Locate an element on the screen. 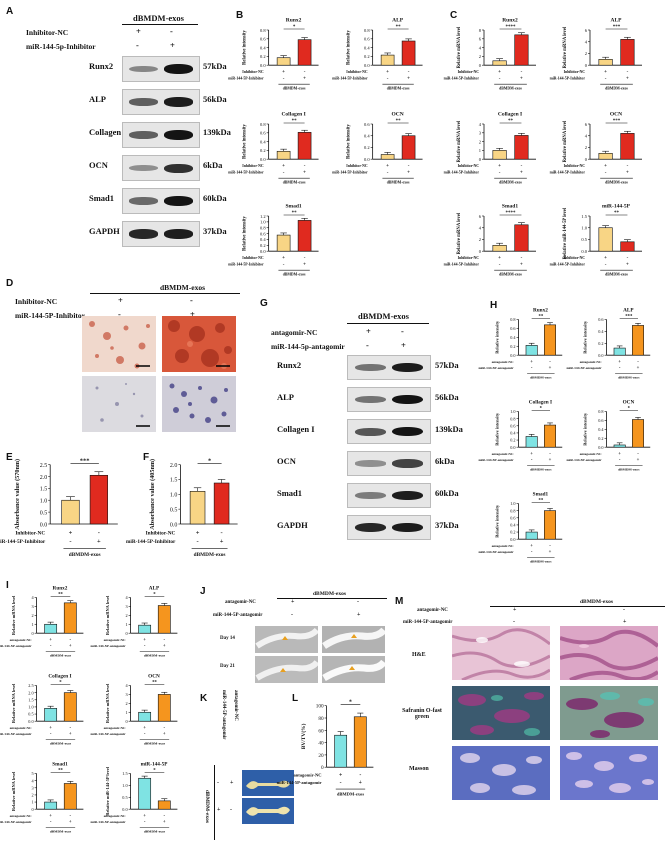  y-tick-label: 2.0 is located at coordinates (174, 466).